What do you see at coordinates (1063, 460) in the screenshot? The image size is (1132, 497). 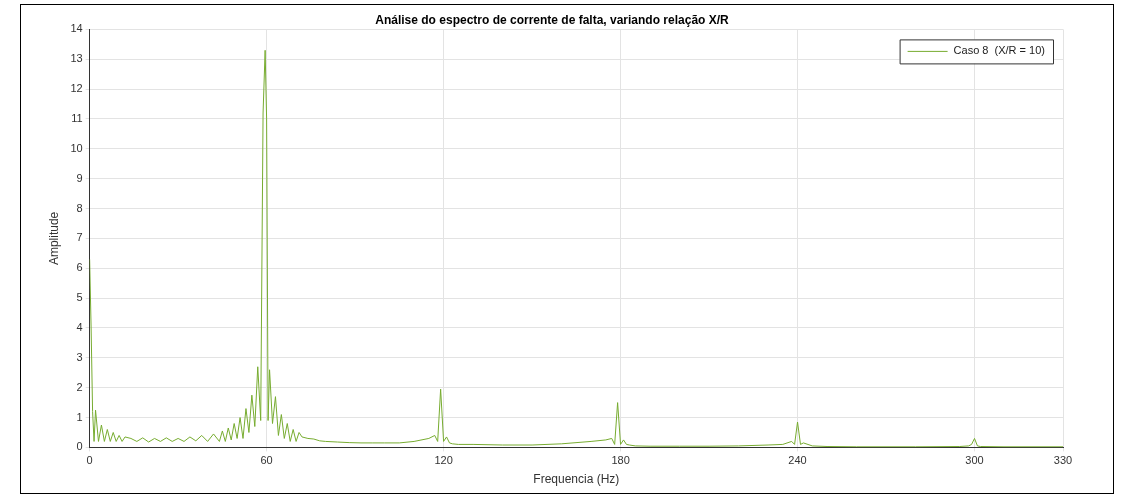 I see `x-tick-label: 330` at bounding box center [1063, 460].